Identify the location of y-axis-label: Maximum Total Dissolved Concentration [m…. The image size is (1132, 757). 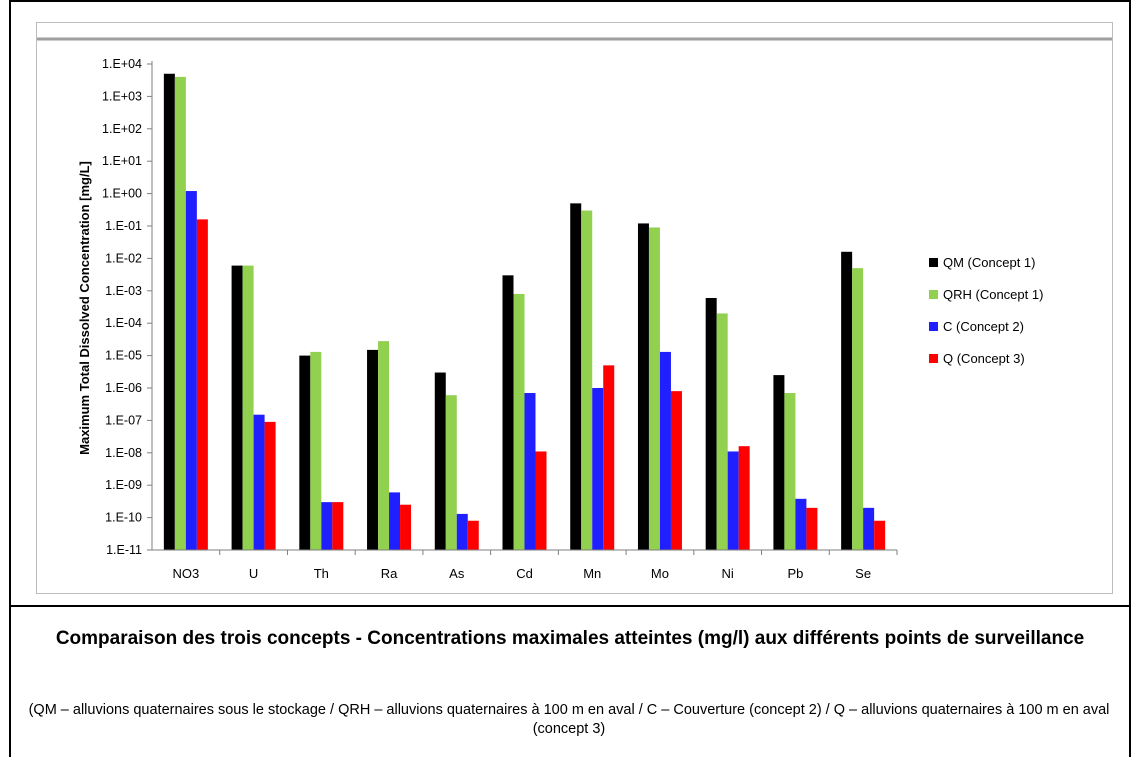
(84, 308).